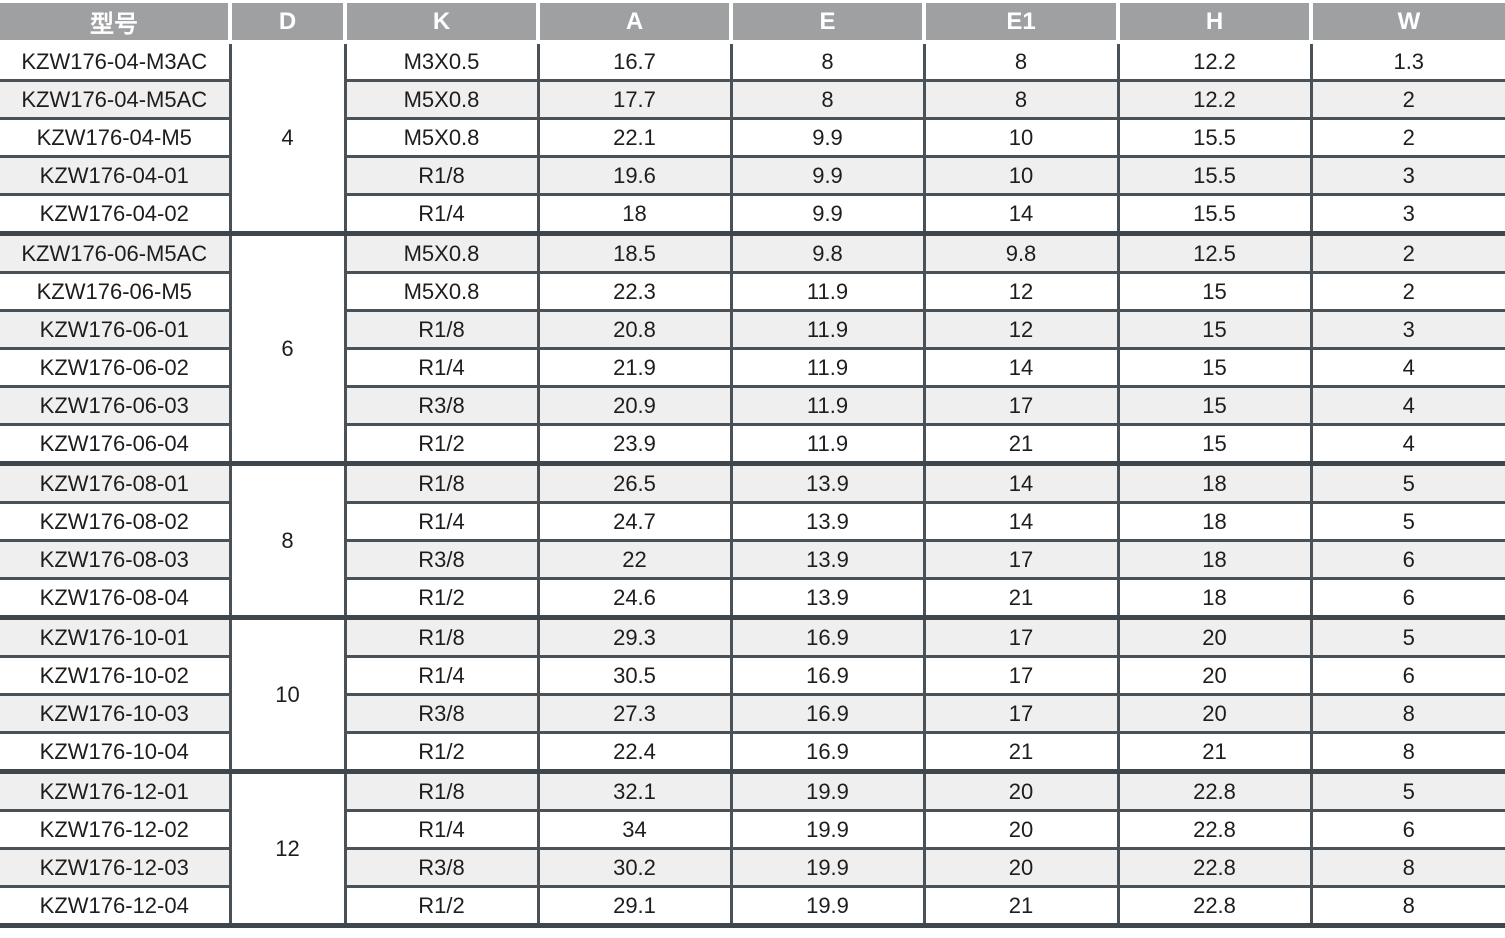 The image size is (1505, 938). Describe the element at coordinates (288, 23) in the screenshot. I see `col-header-d: D` at that location.